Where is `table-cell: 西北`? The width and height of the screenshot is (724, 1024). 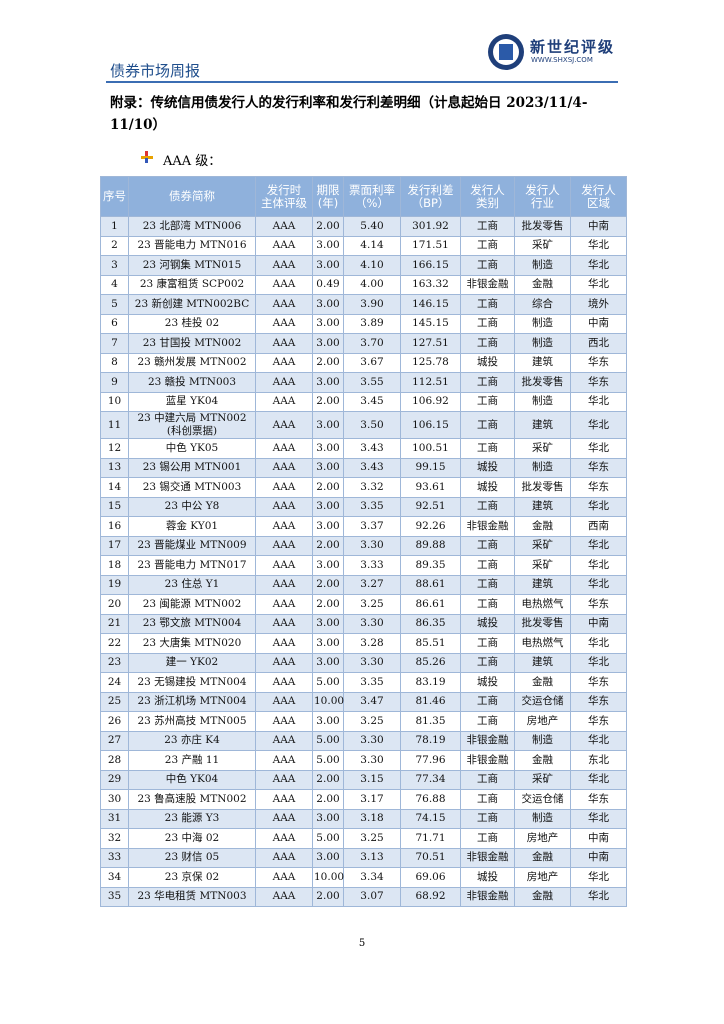
table-cell: 西北 is located at coordinates (598, 343).